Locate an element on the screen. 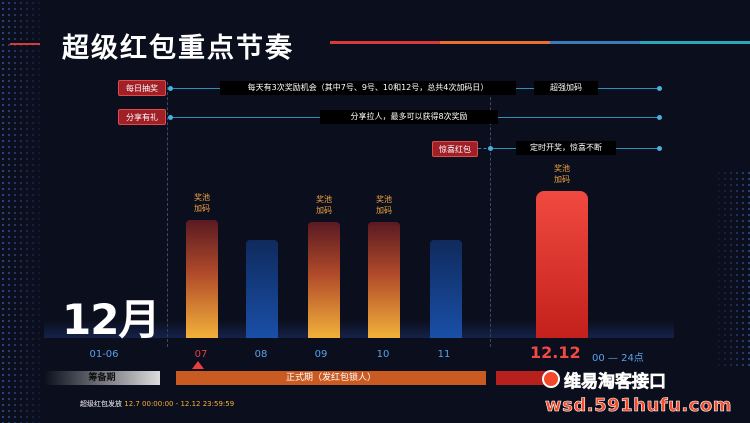  xaxis-day-10: 10 is located at coordinates (383, 354).